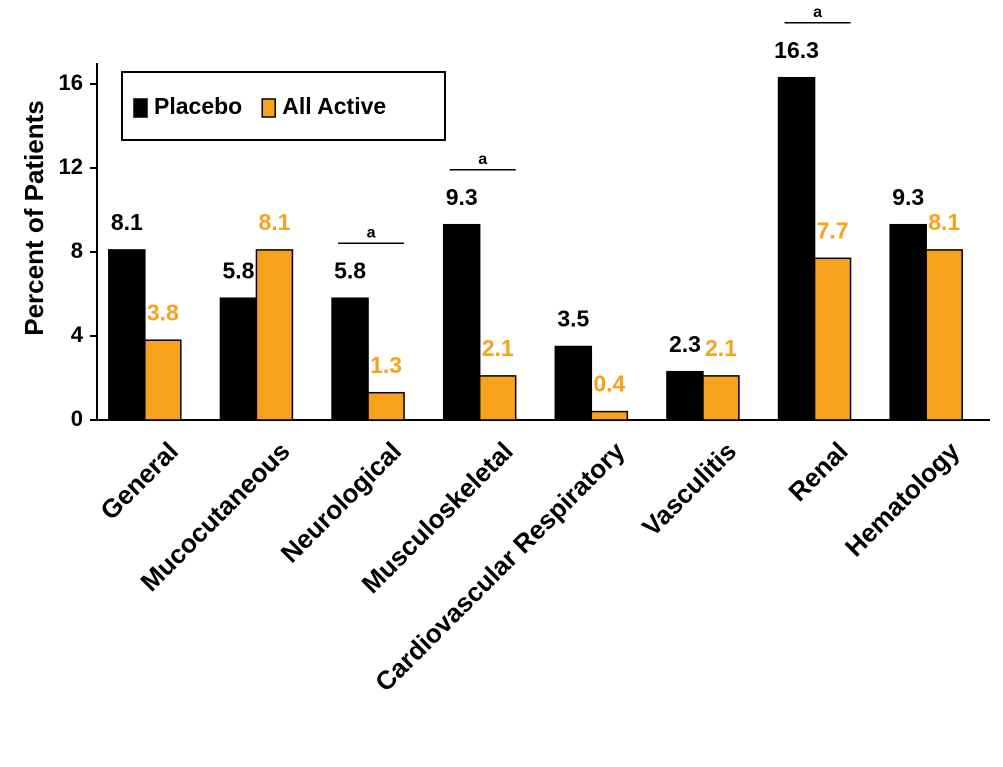  What do you see at coordinates (334, 106) in the screenshot?
I see `legend-label: All Active` at bounding box center [334, 106].